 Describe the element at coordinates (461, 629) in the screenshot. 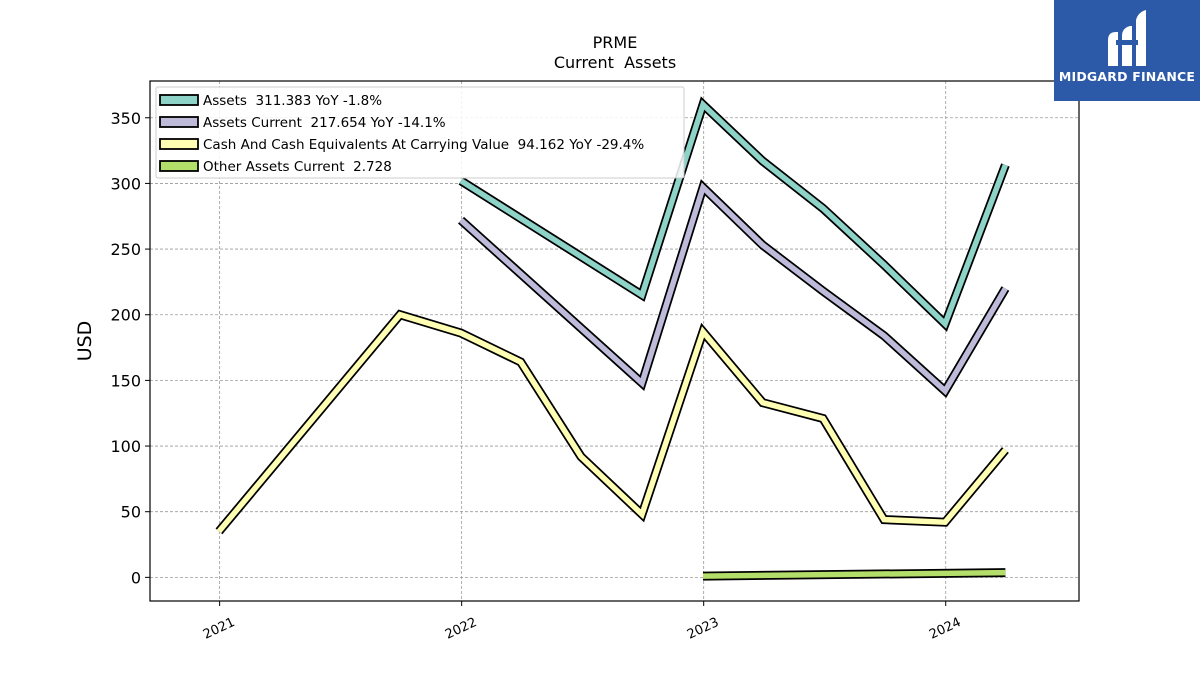

I see `x-tick-label: 2022` at that location.